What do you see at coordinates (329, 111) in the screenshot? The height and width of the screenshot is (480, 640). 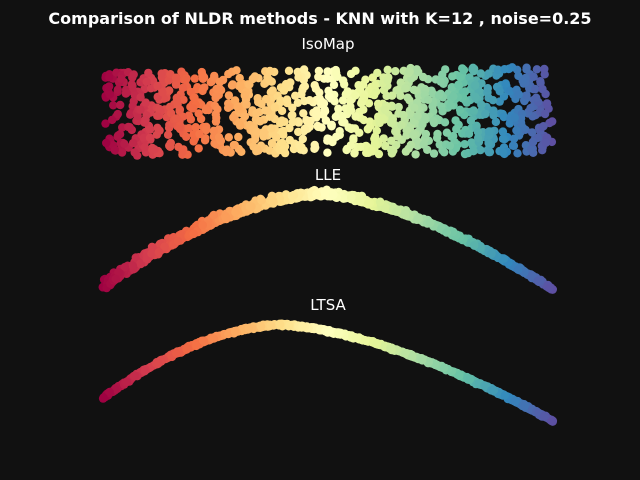 I see `isomap-scatter` at bounding box center [329, 111].